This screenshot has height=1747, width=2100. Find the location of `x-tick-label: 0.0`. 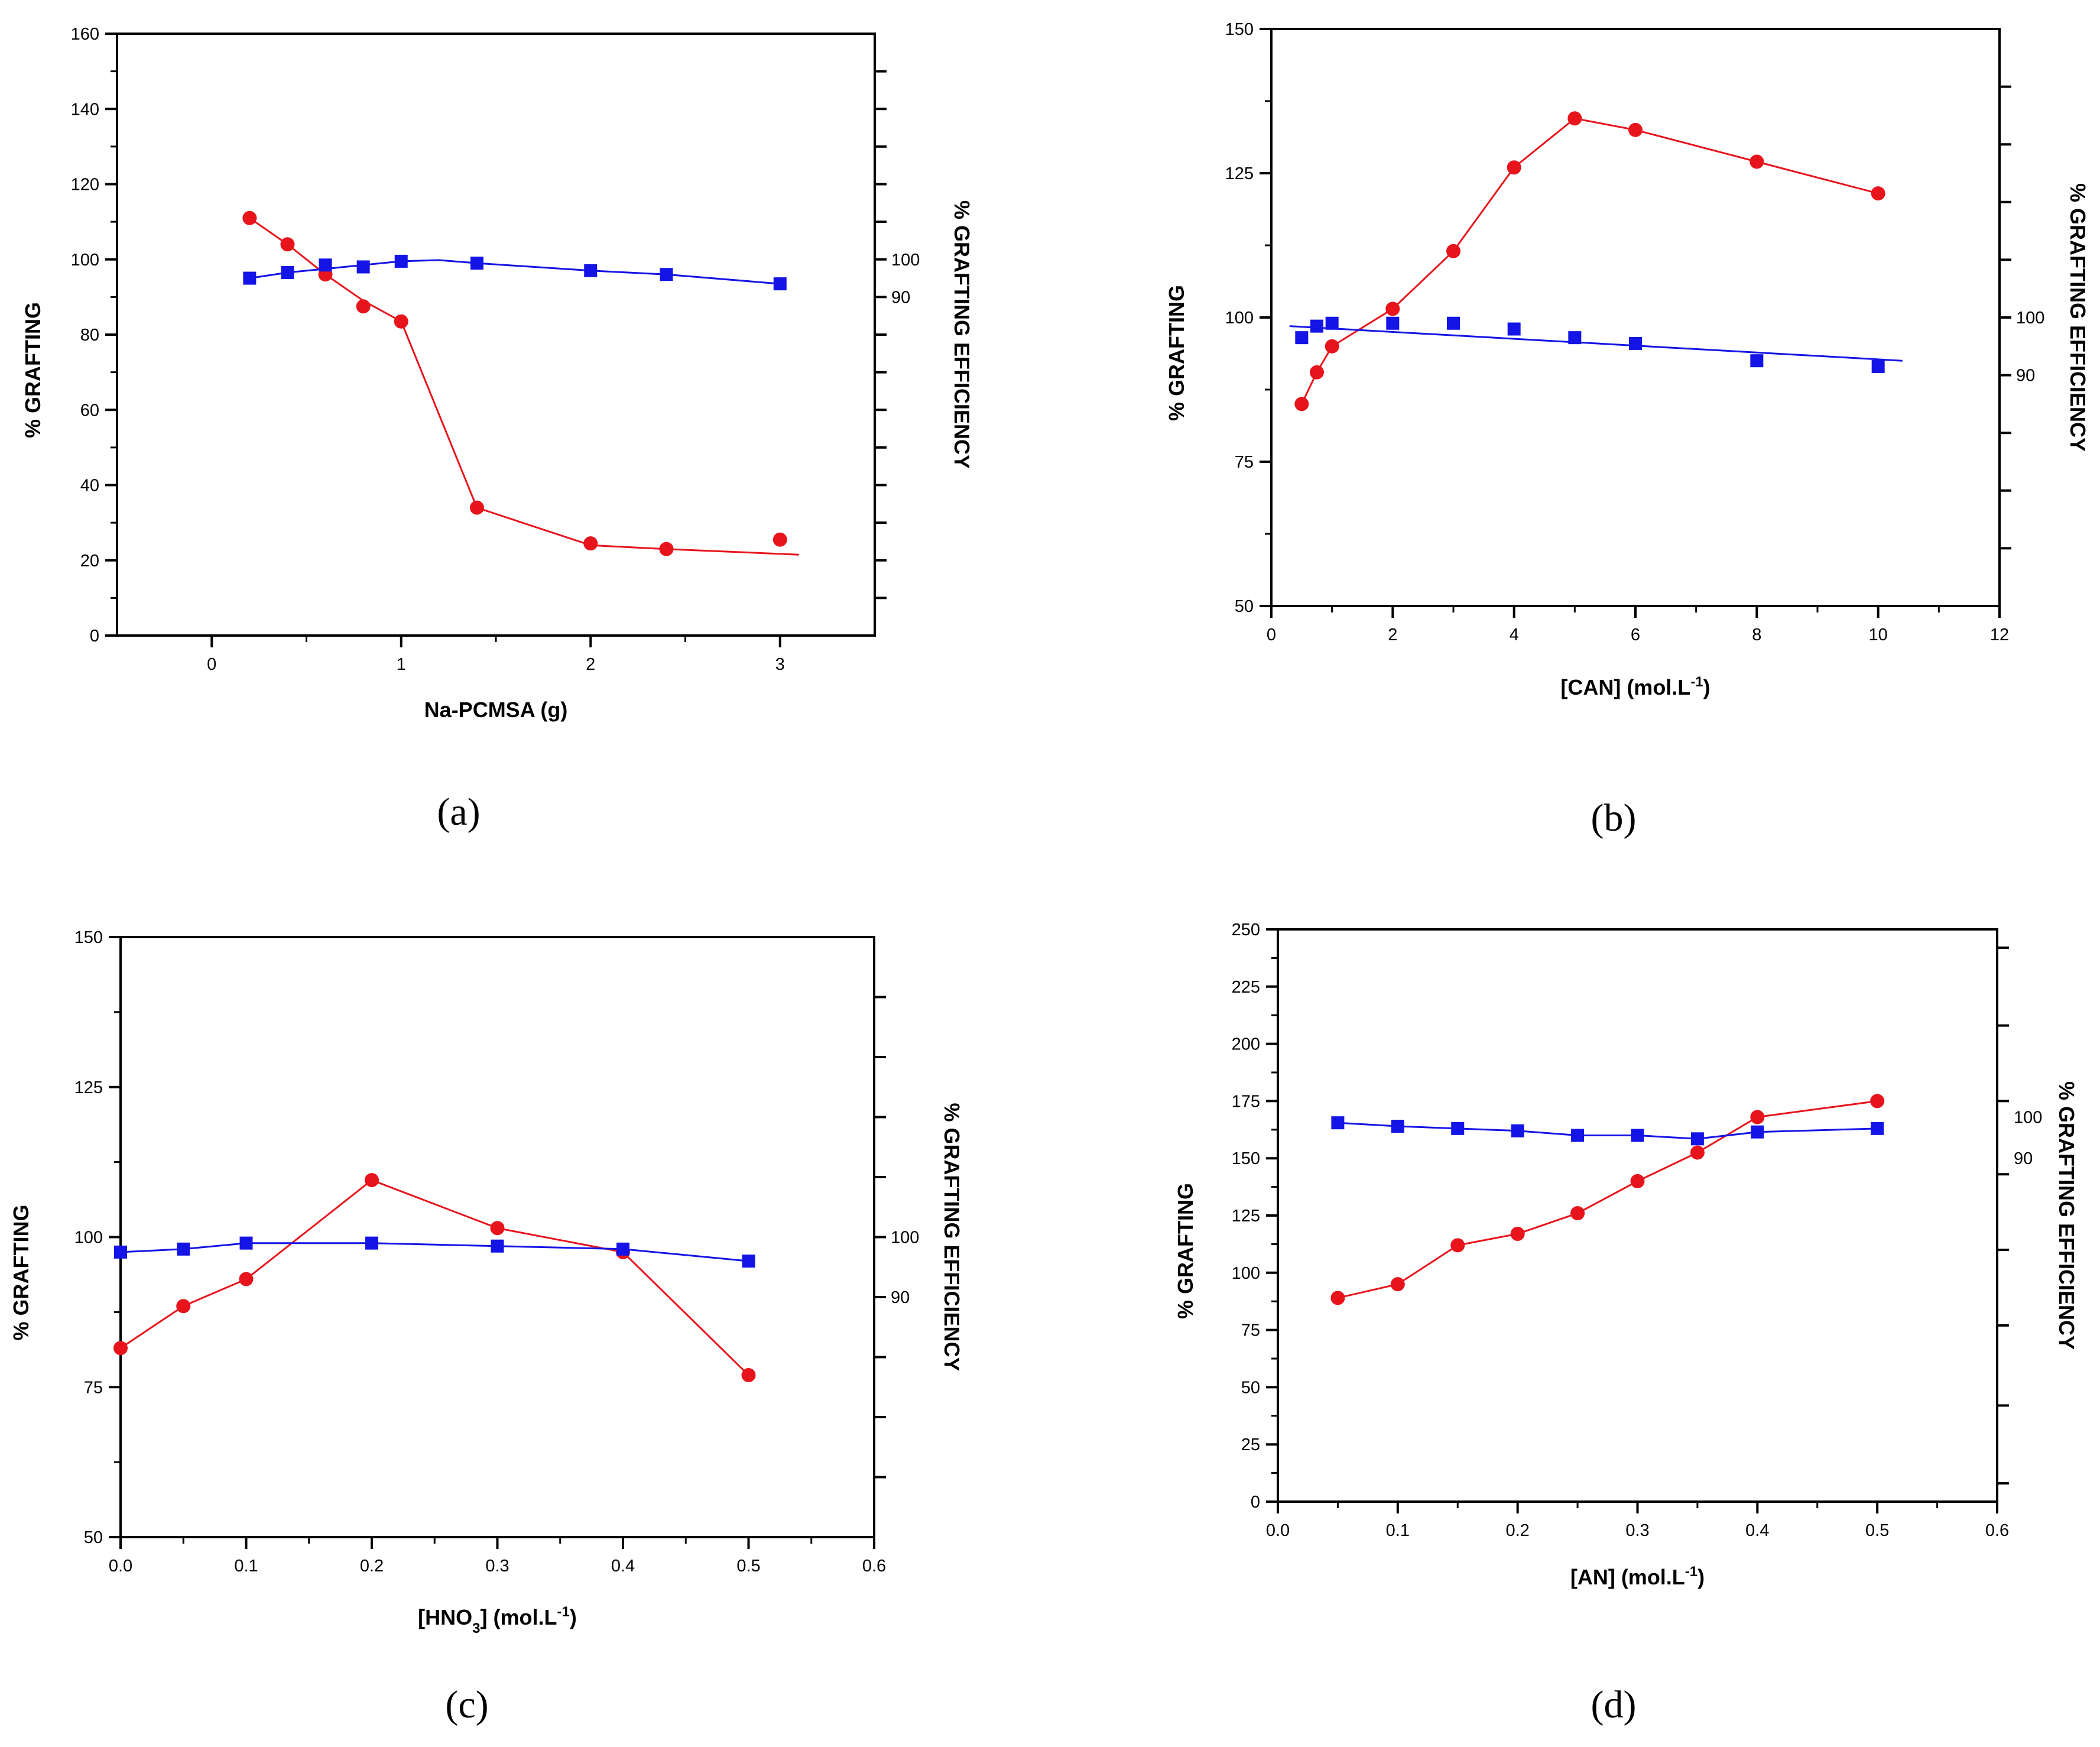

x-tick-label: 0.0 is located at coordinates (120, 1566).